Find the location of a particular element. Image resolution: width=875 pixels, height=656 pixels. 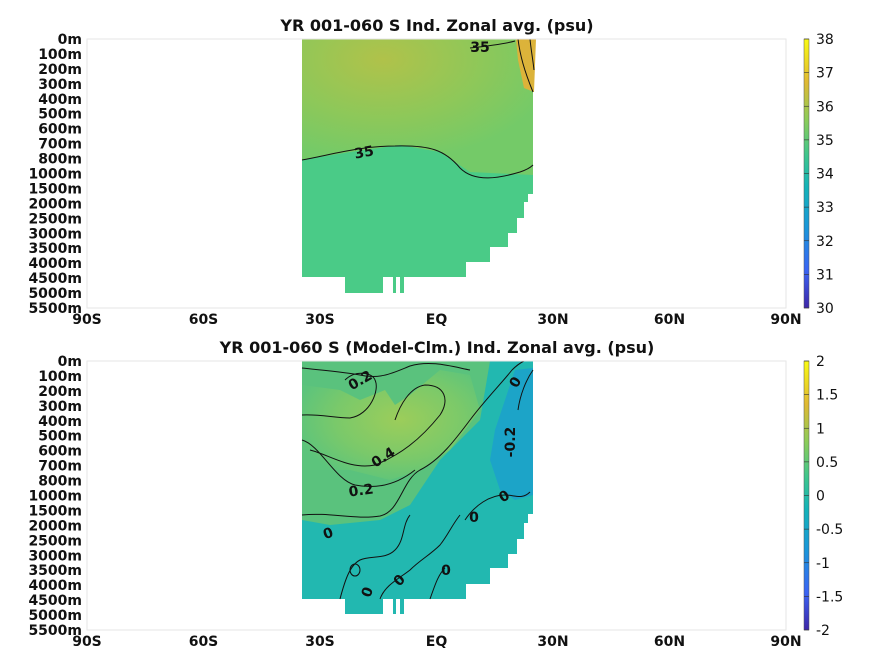

bottom-contour-0-right is located at coordinates (497, 506).